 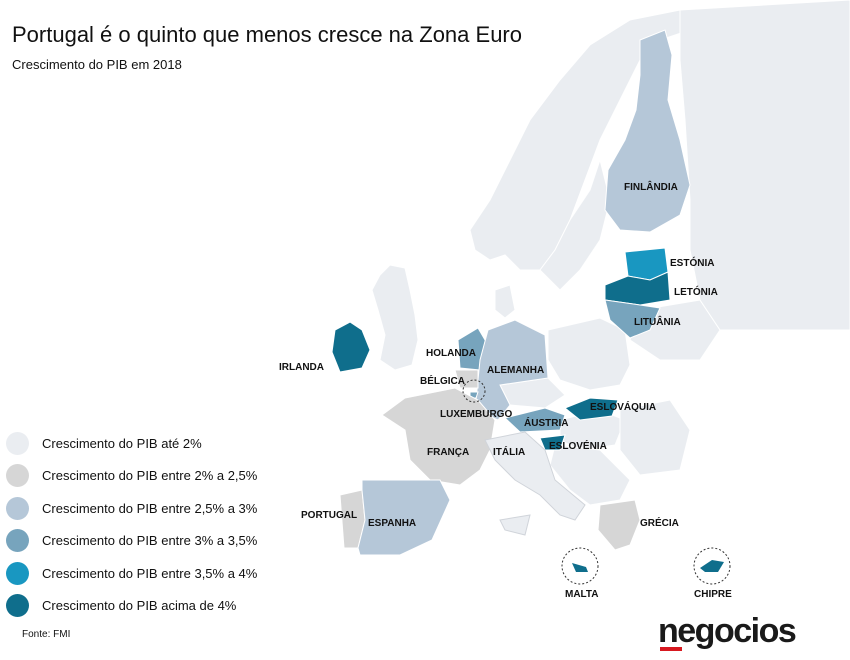 I want to click on cyprus-inset, so click(x=712, y=566).